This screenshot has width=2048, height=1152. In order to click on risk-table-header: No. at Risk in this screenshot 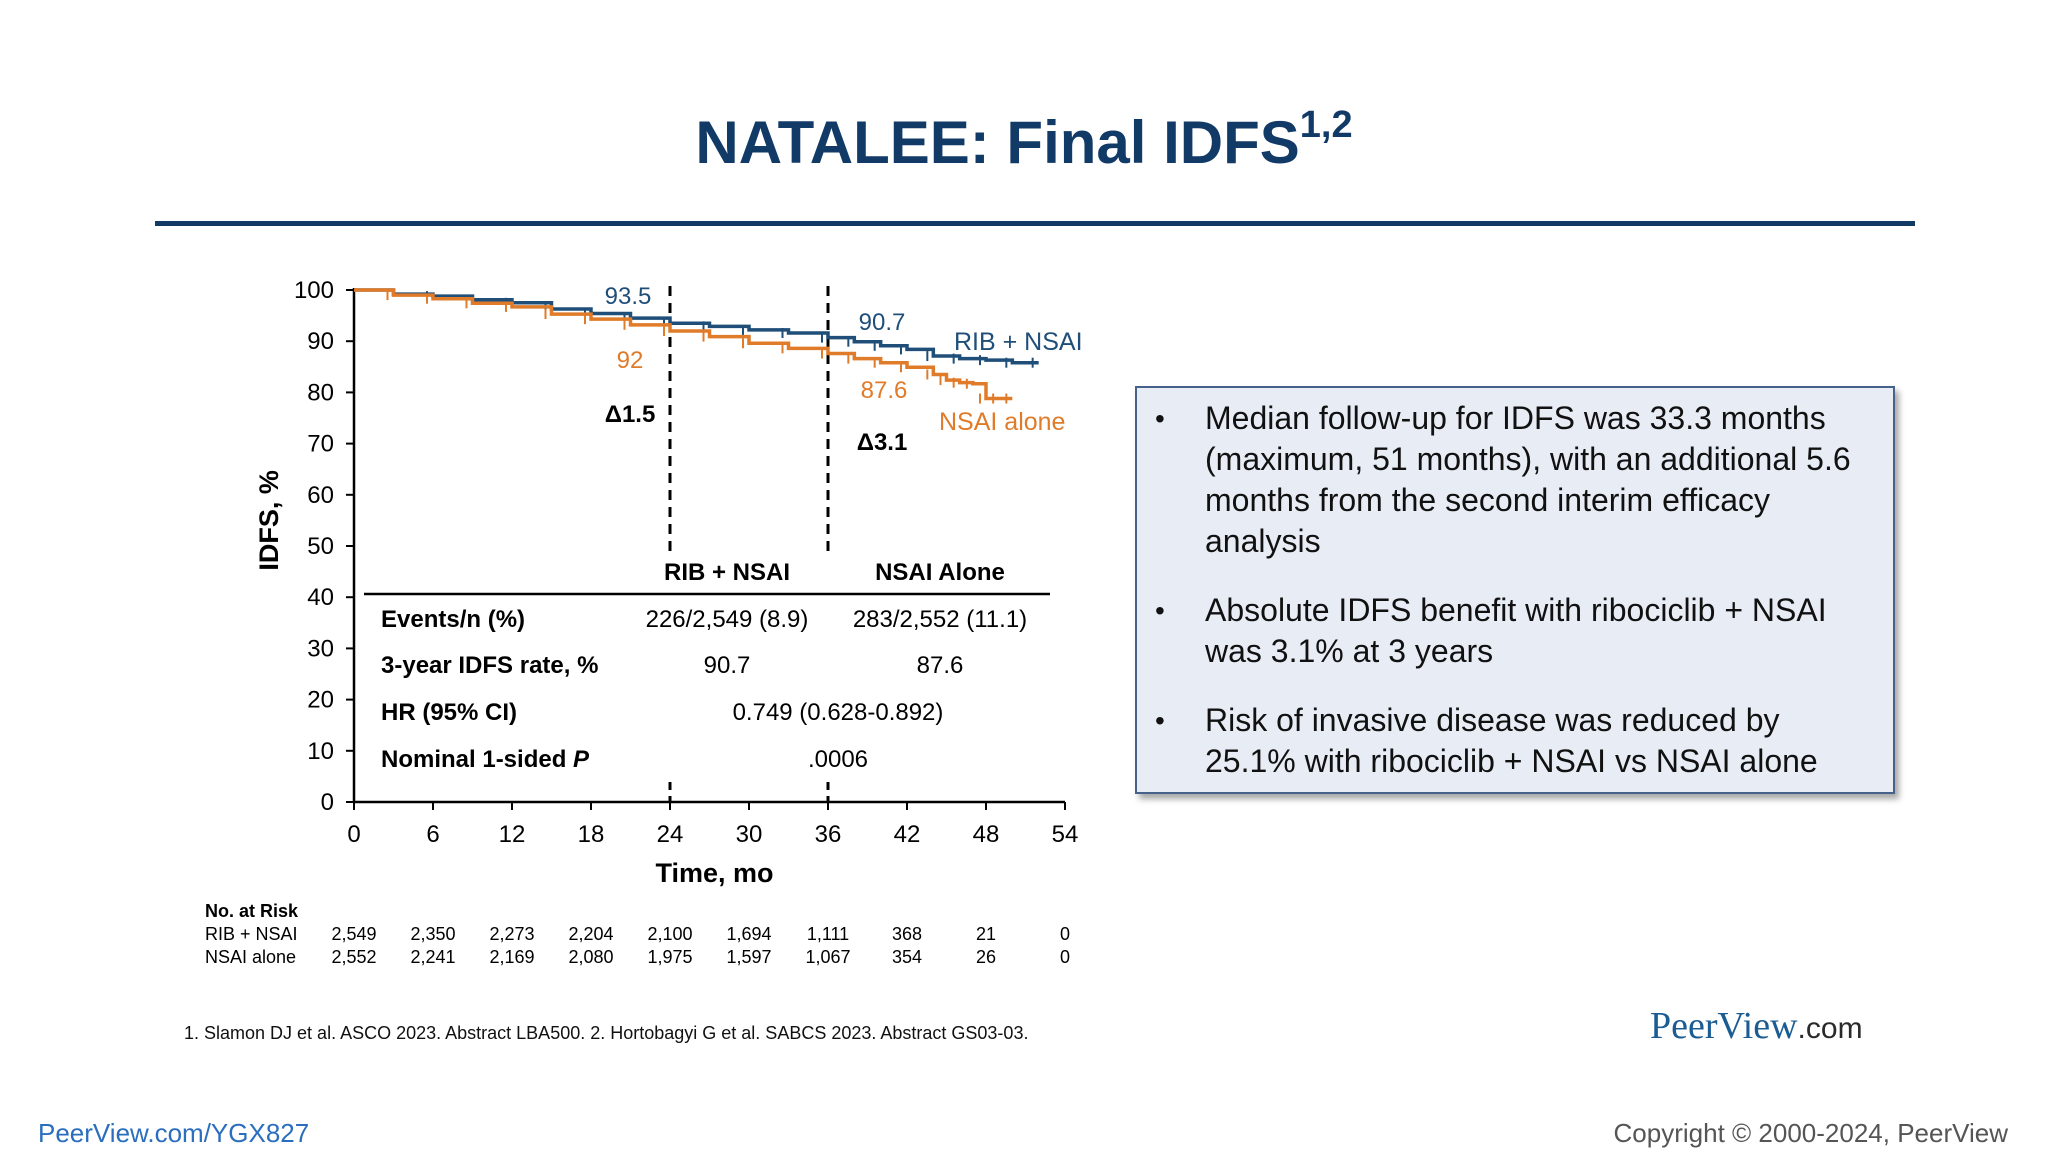, I will do `click(252, 911)`.